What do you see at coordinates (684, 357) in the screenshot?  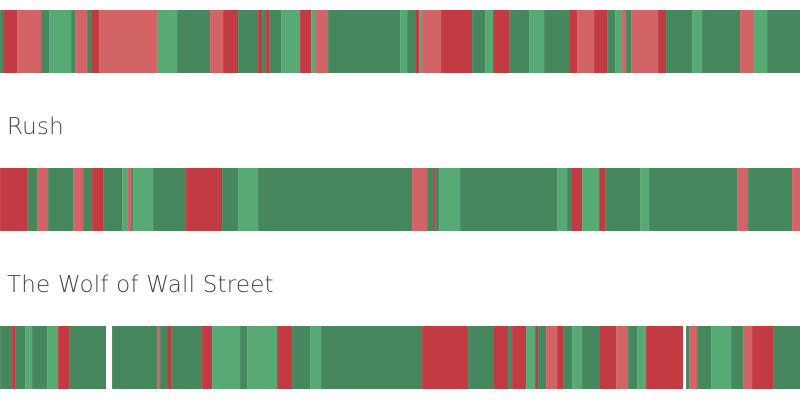 I see `barcode-gap` at bounding box center [684, 357].